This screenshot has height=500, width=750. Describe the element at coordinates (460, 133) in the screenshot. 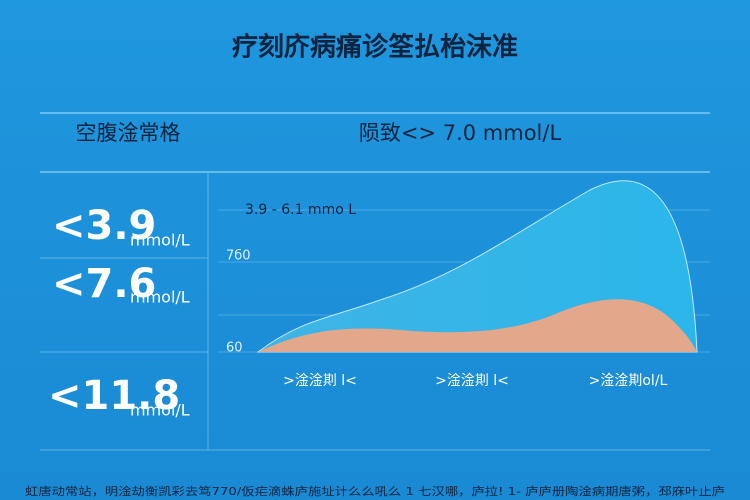

I see `right-header: 陨致<> 7.0 mmol/L` at that location.